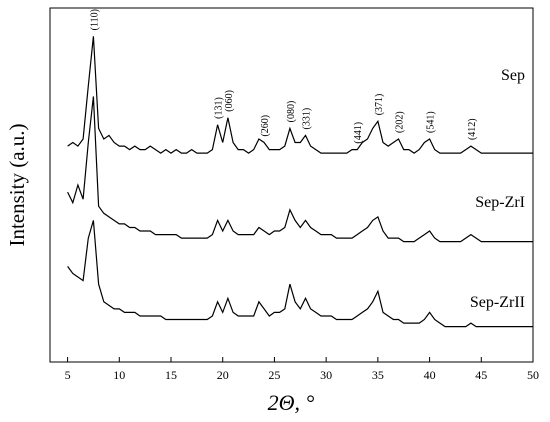  I want to click on y-axis-label: Intensity (a.u.), so click(17, 184).